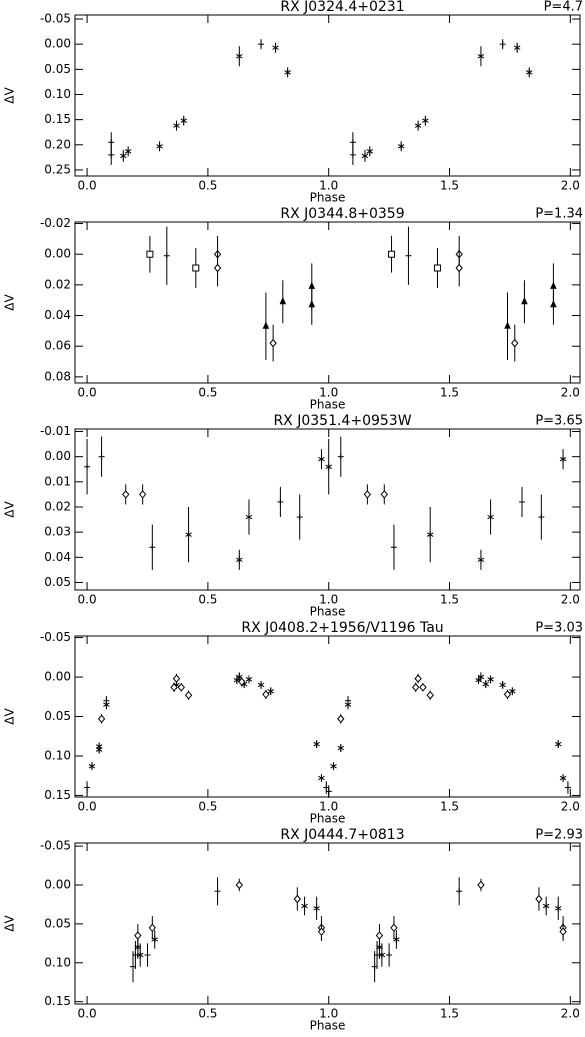  I want to click on panel-title: RX J0408.2+1956/V1196 Tau, so click(342, 628).